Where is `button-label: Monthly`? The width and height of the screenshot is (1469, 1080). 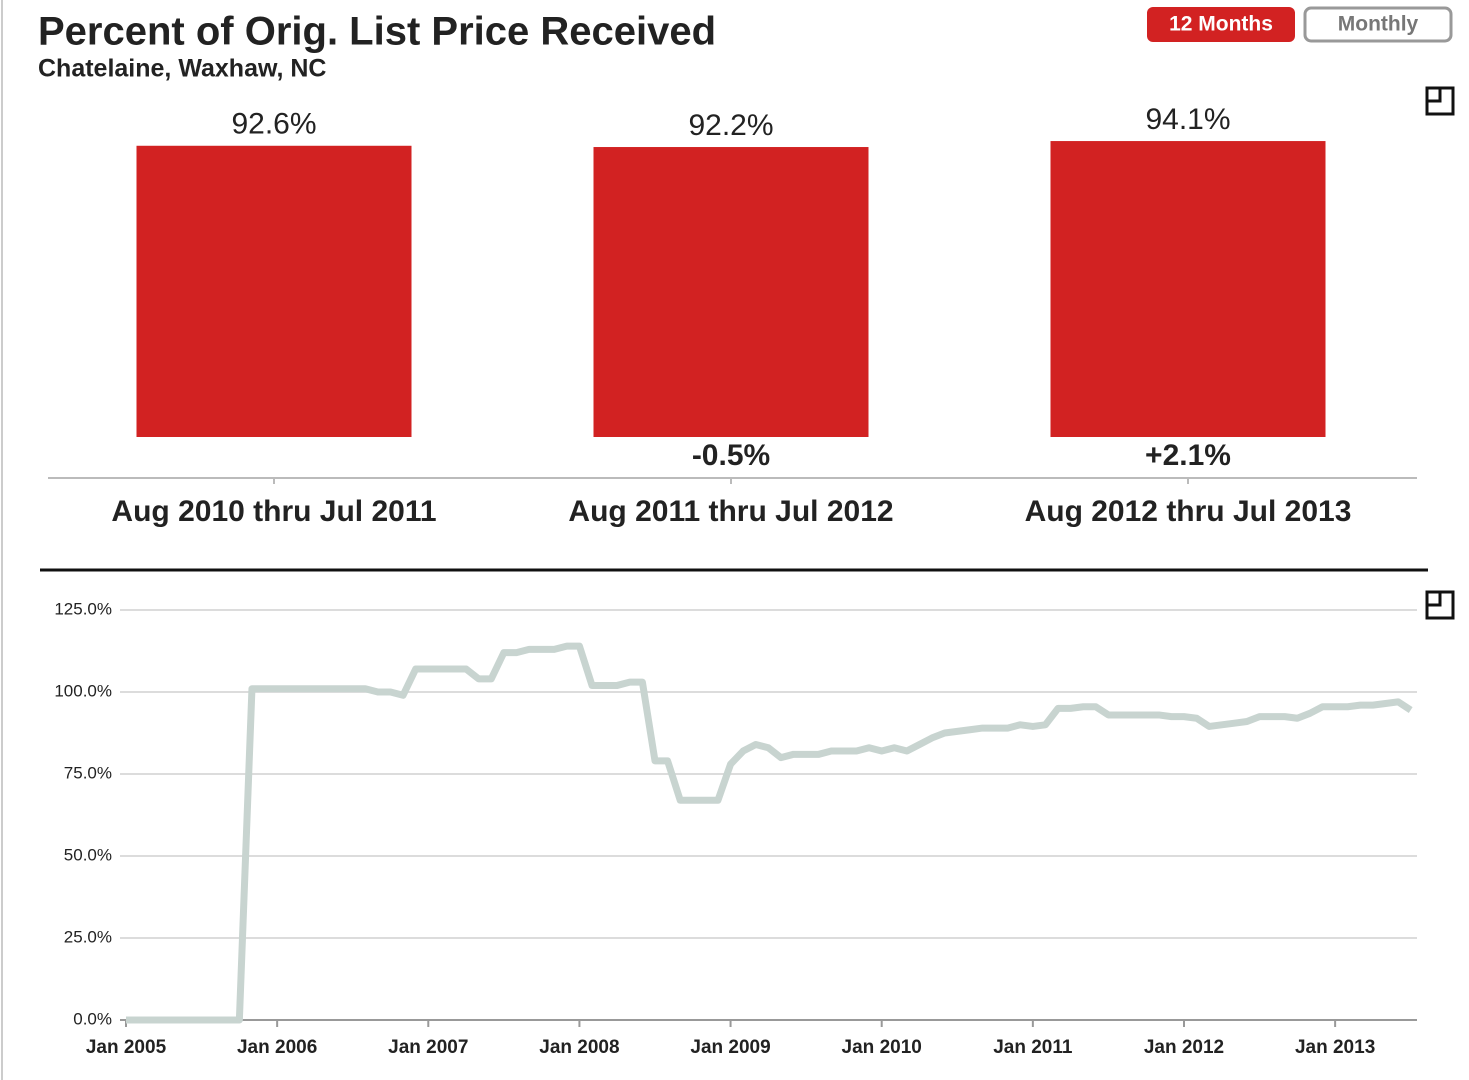
button-label: Monthly is located at coordinates (1378, 24).